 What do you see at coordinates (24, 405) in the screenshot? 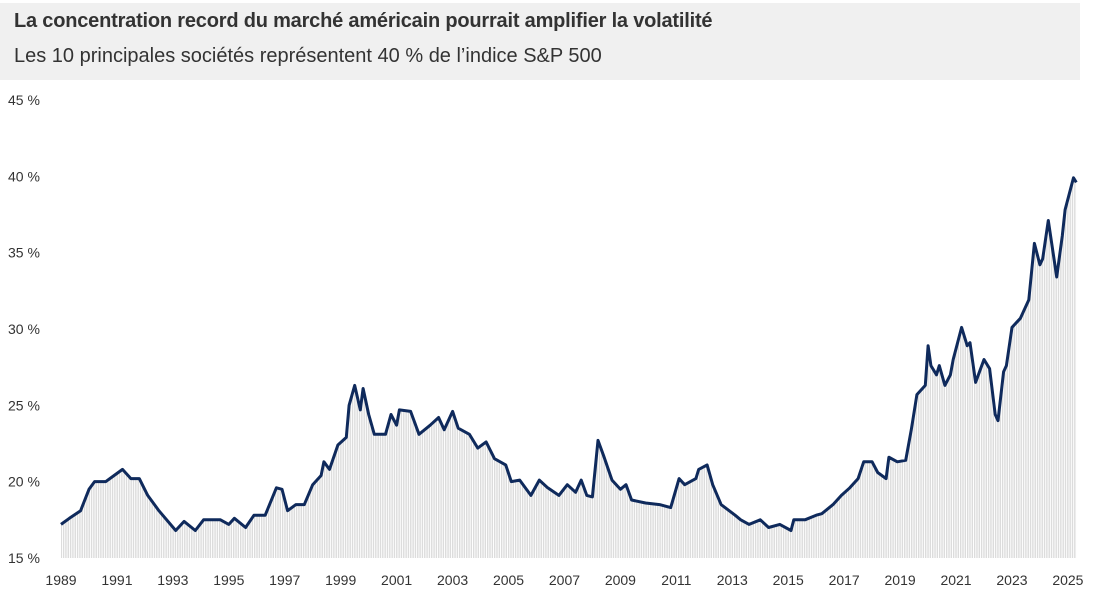
I see `y-tick-label: 25 %` at bounding box center [24, 405].